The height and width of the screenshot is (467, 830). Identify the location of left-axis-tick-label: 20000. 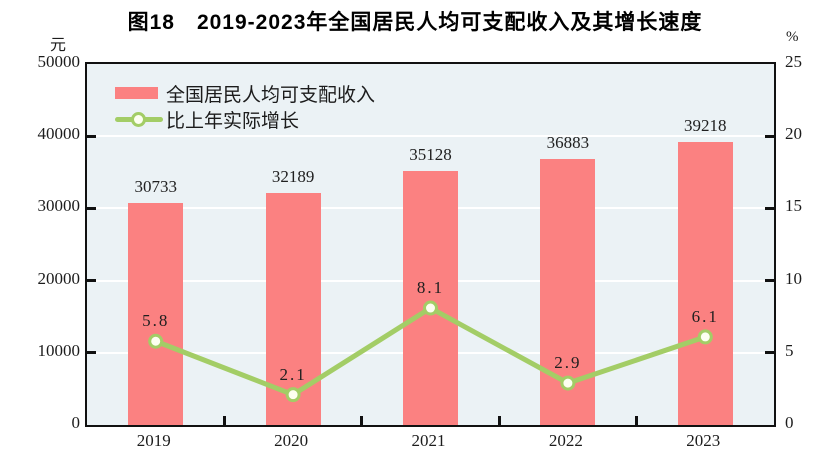
(59, 278).